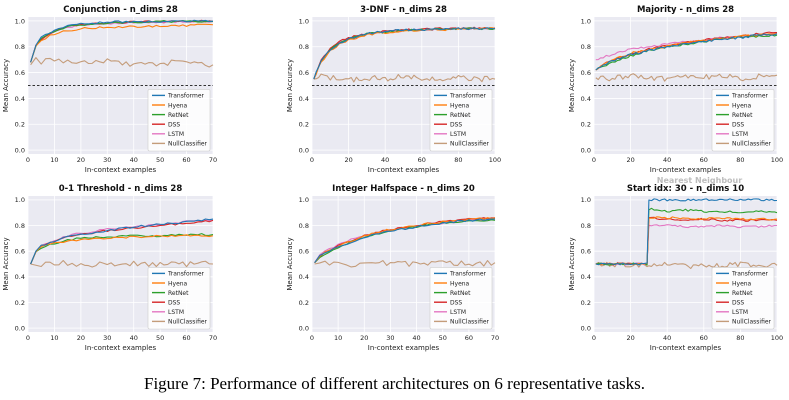 This screenshot has height=400, width=789. What do you see at coordinates (686, 245) in the screenshot?
I see `series-line-lstm` at bounding box center [686, 245].